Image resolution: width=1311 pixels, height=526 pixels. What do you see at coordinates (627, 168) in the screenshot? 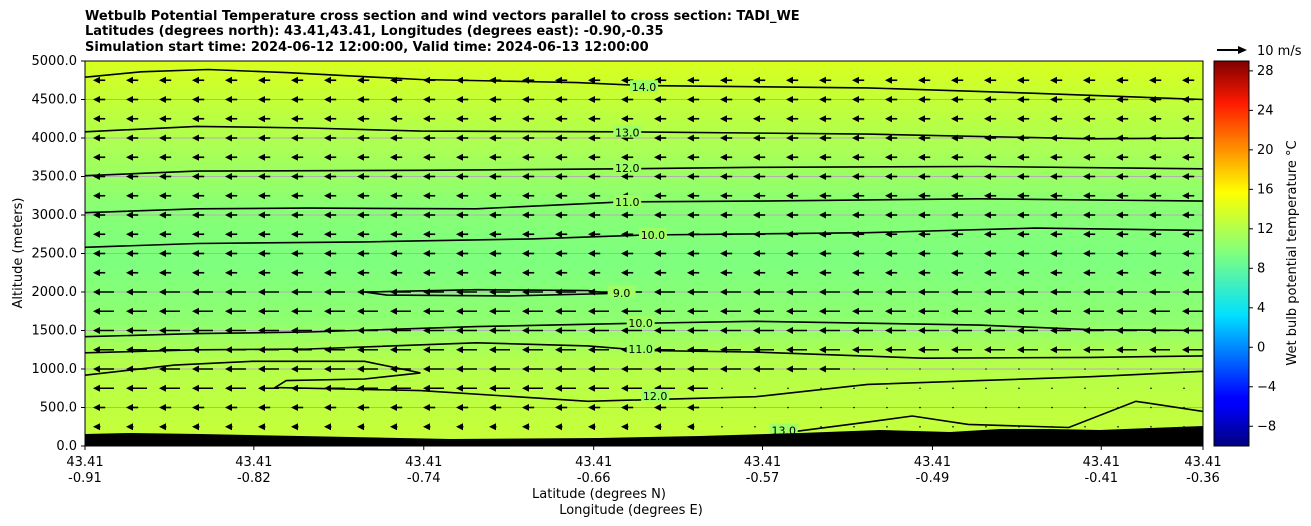
I see `contour-label: 12.0` at bounding box center [627, 168].